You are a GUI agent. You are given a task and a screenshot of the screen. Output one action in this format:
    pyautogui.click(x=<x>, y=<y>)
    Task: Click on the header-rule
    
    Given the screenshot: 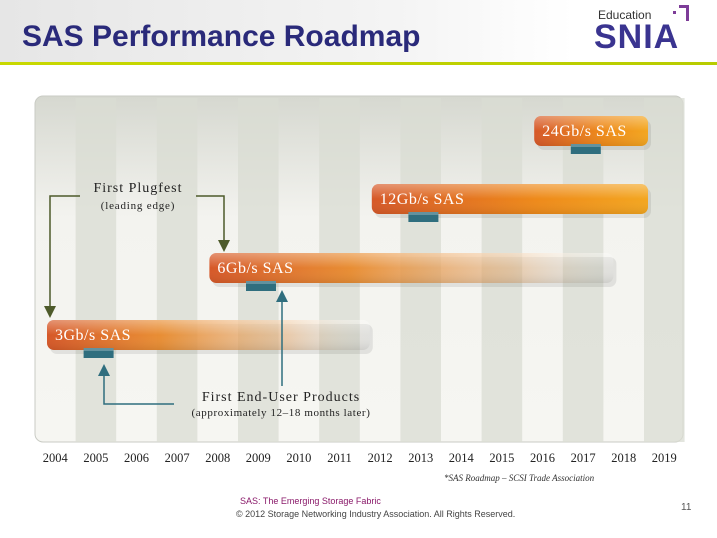 What is the action you would take?
    pyautogui.click(x=358, y=63)
    